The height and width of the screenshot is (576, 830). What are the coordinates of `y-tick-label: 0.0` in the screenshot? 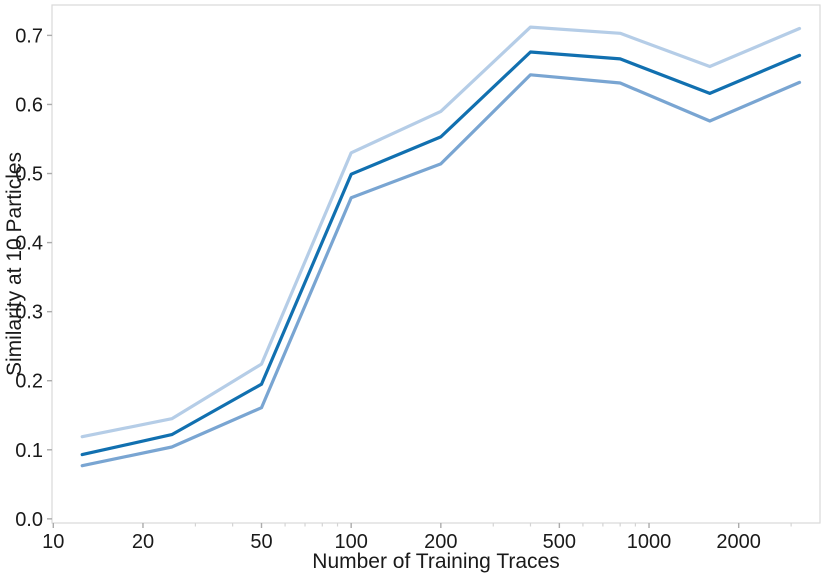 It's located at (29, 520).